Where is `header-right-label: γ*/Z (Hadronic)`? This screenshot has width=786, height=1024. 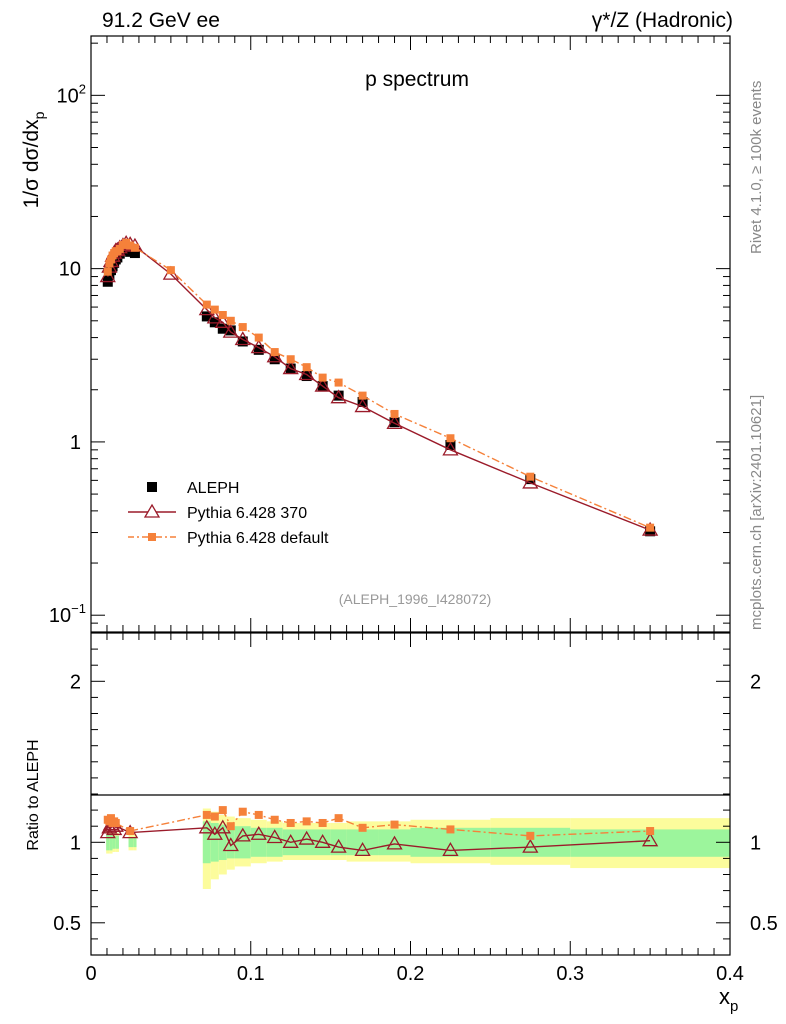 header-right-label: γ*/Z (Hadronic) is located at coordinates (662, 20).